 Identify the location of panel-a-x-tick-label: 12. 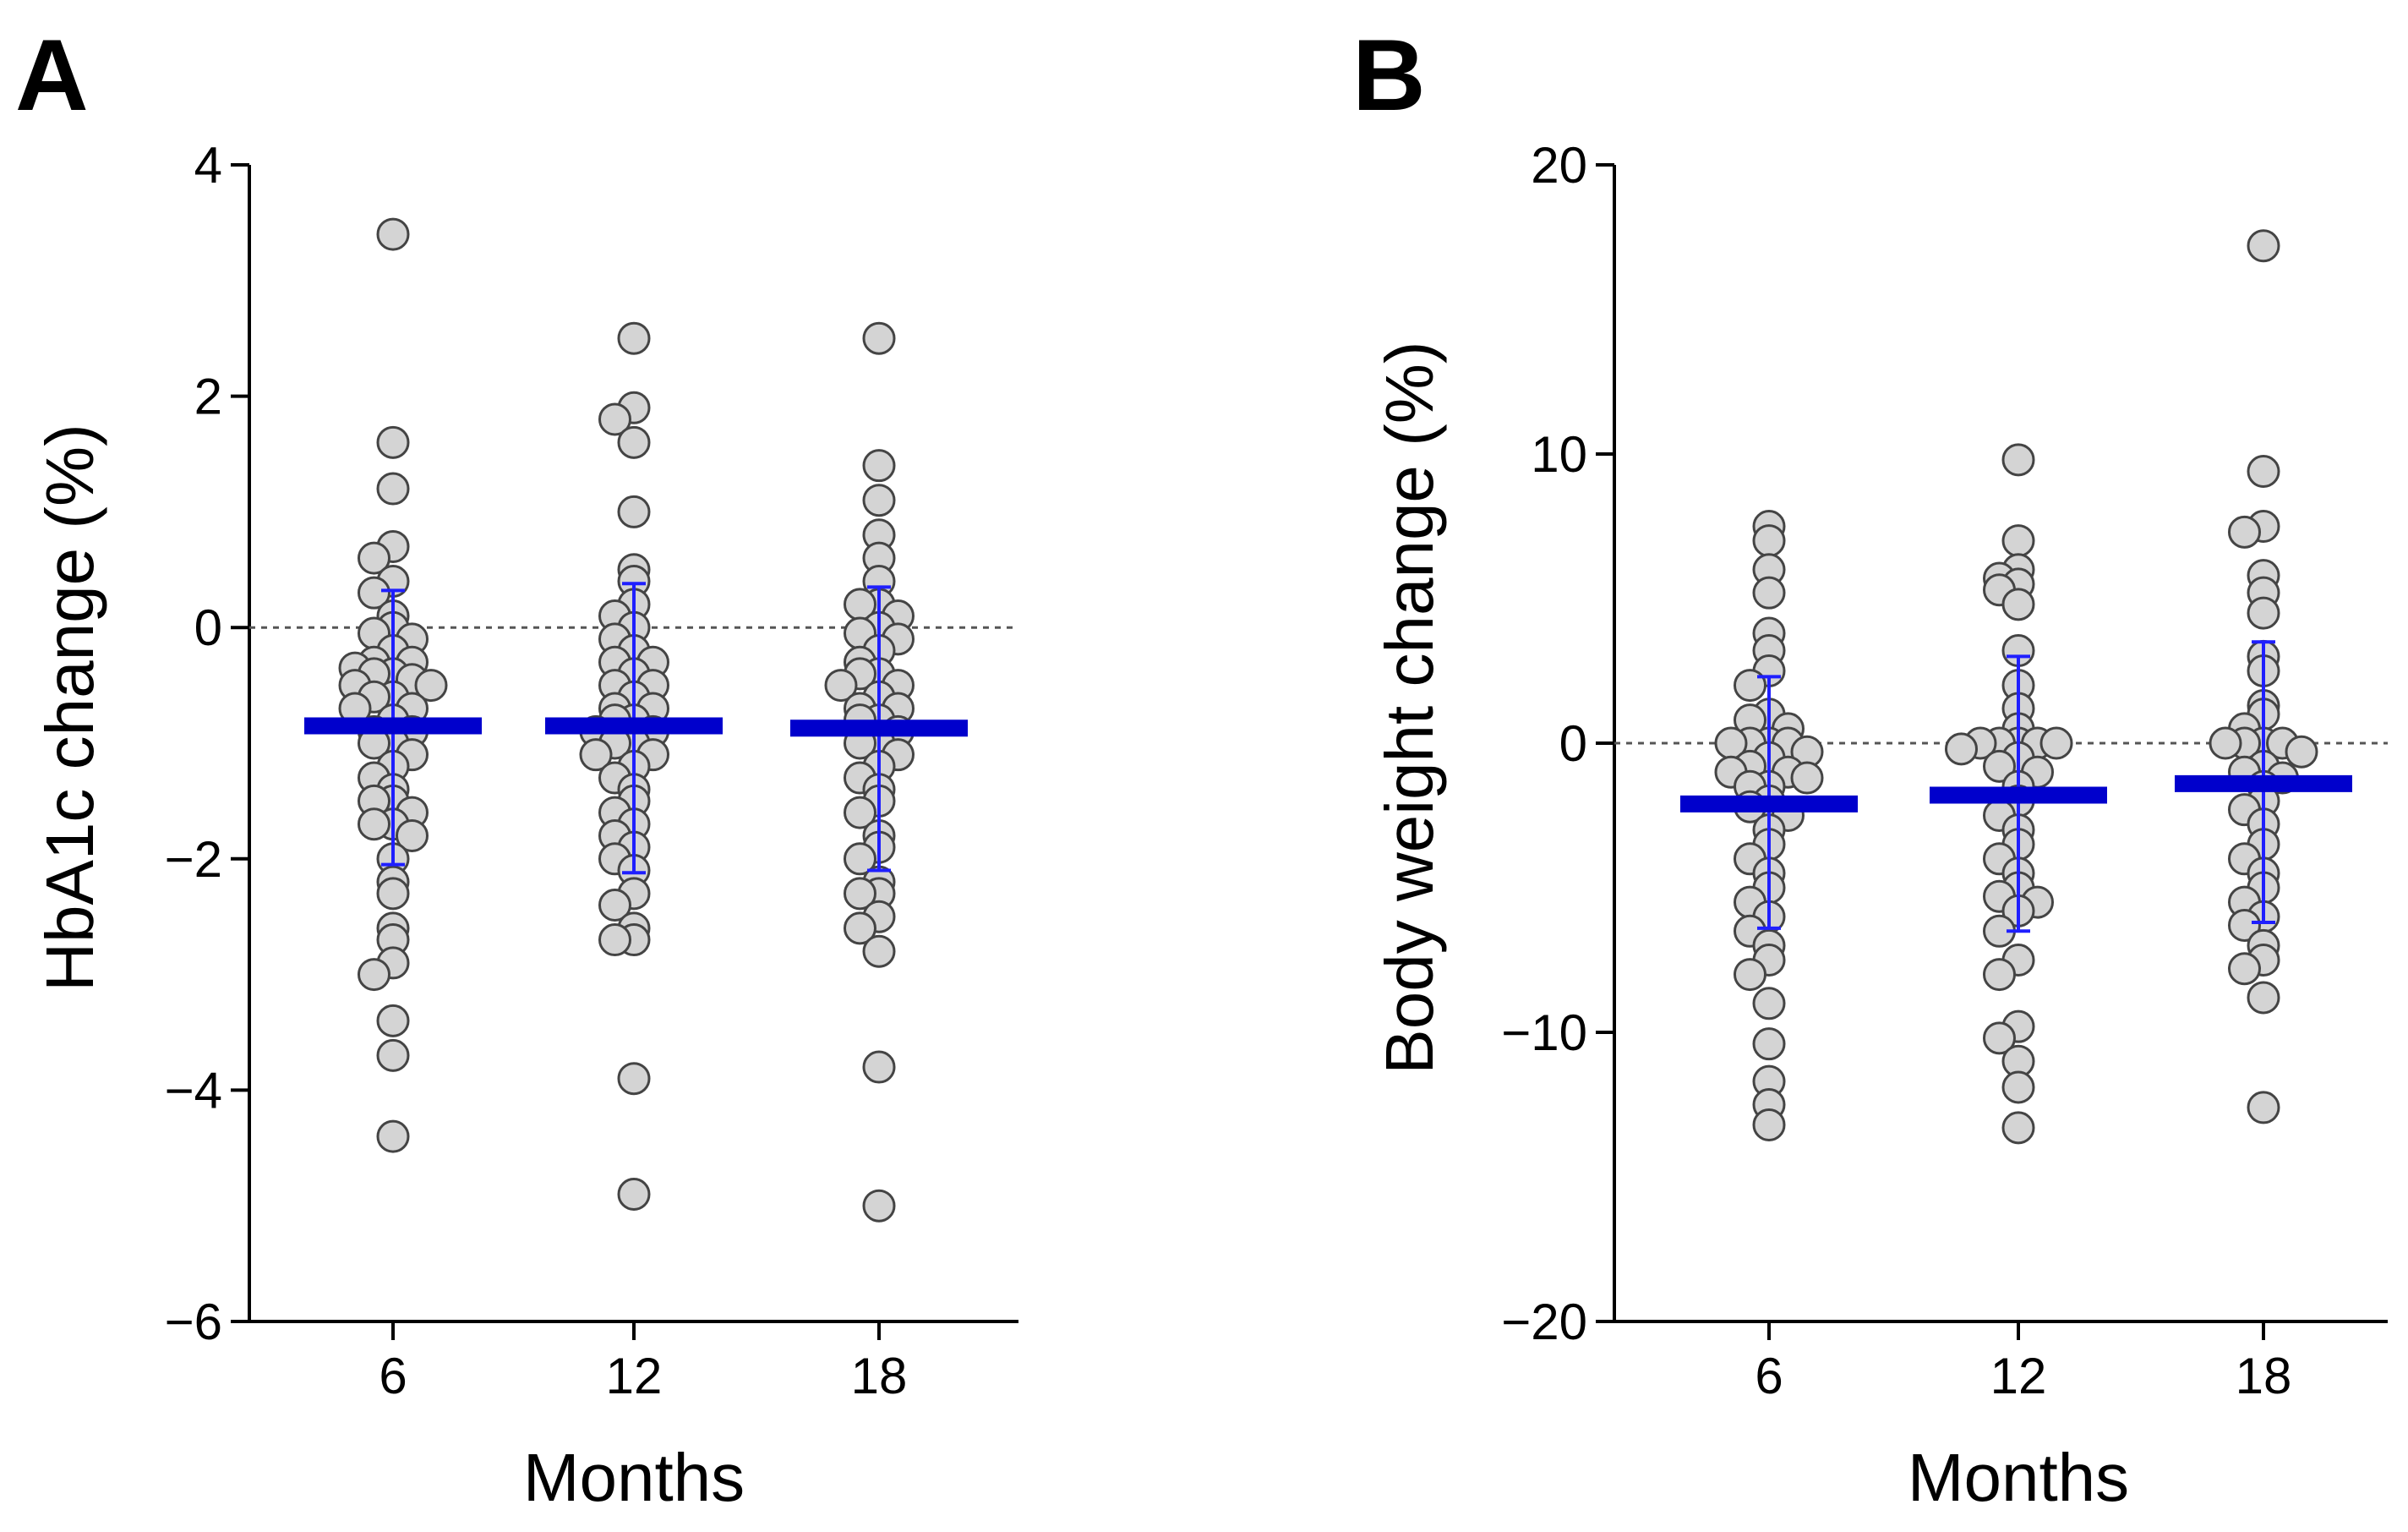
(635, 1376).